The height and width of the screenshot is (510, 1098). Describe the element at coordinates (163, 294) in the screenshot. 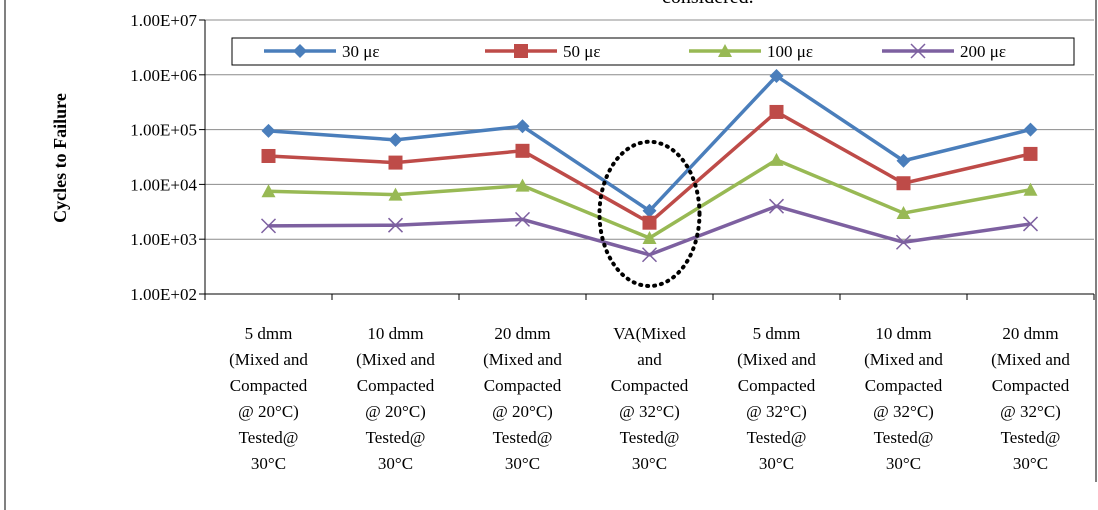

I see `y-tick-label: 1.00E+02` at that location.